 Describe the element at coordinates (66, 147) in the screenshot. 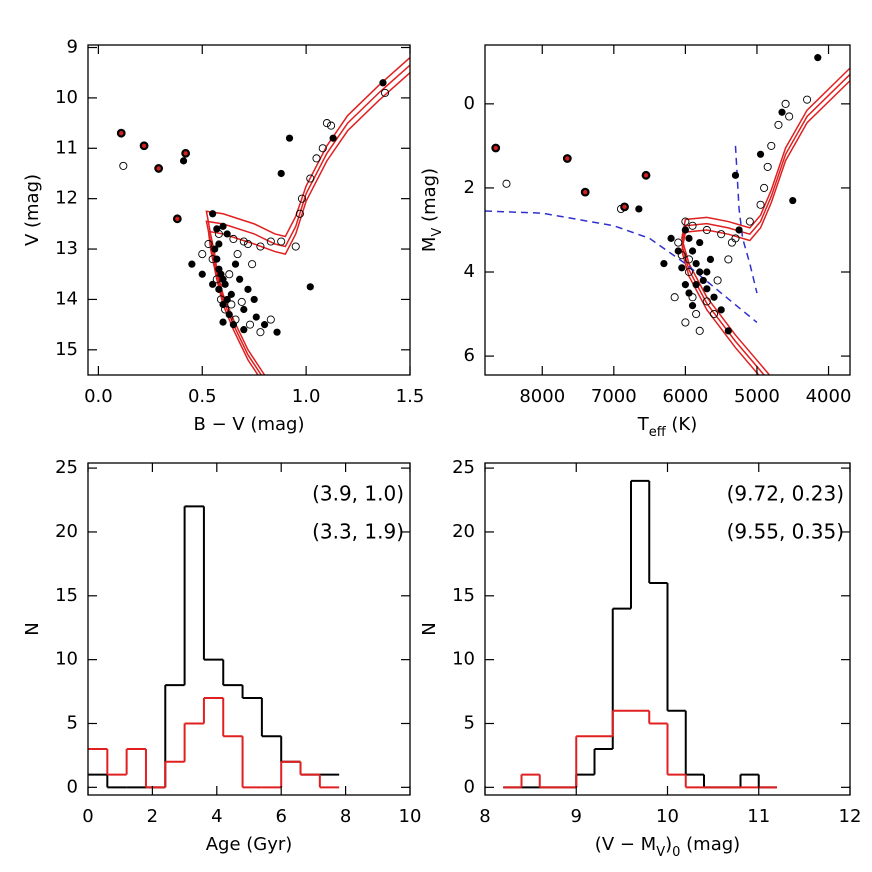

I see `y-tick-label: 11` at that location.